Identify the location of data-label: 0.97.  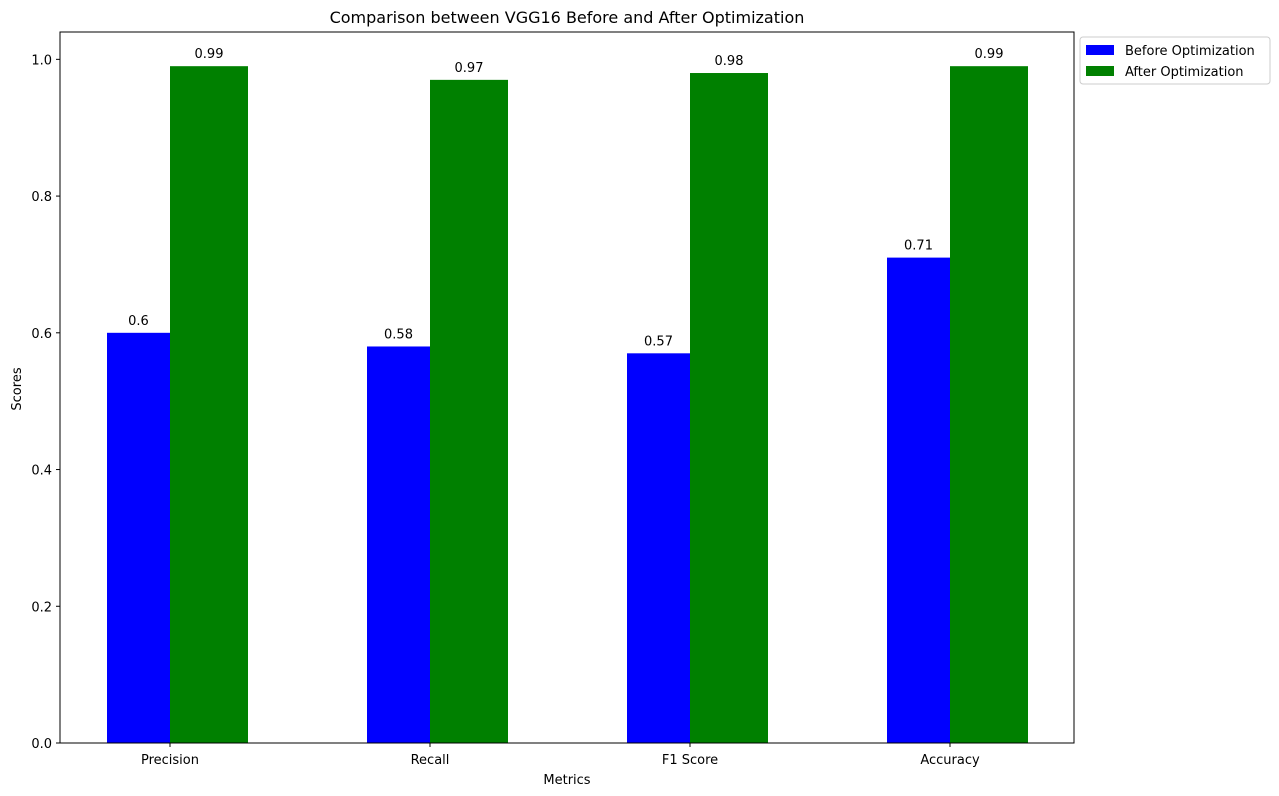
(469, 68).